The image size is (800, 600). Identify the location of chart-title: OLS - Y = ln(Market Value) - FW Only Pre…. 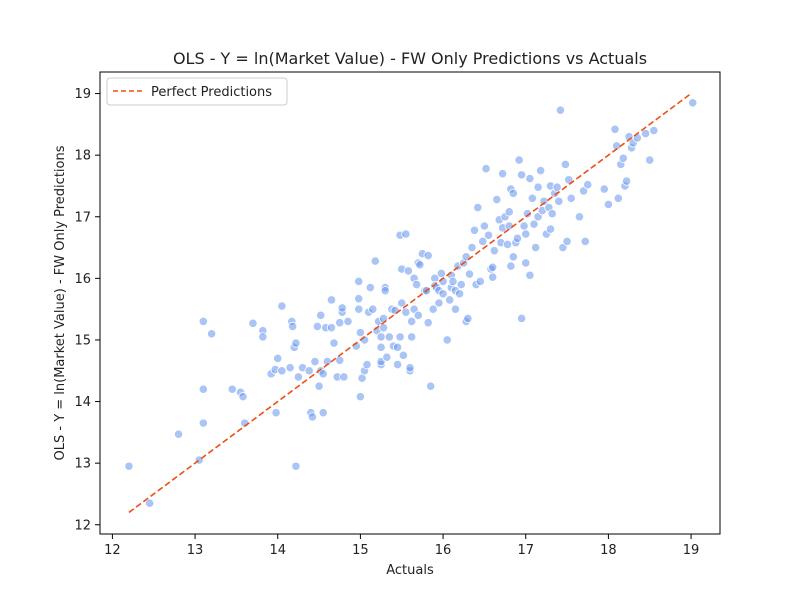
(410, 58).